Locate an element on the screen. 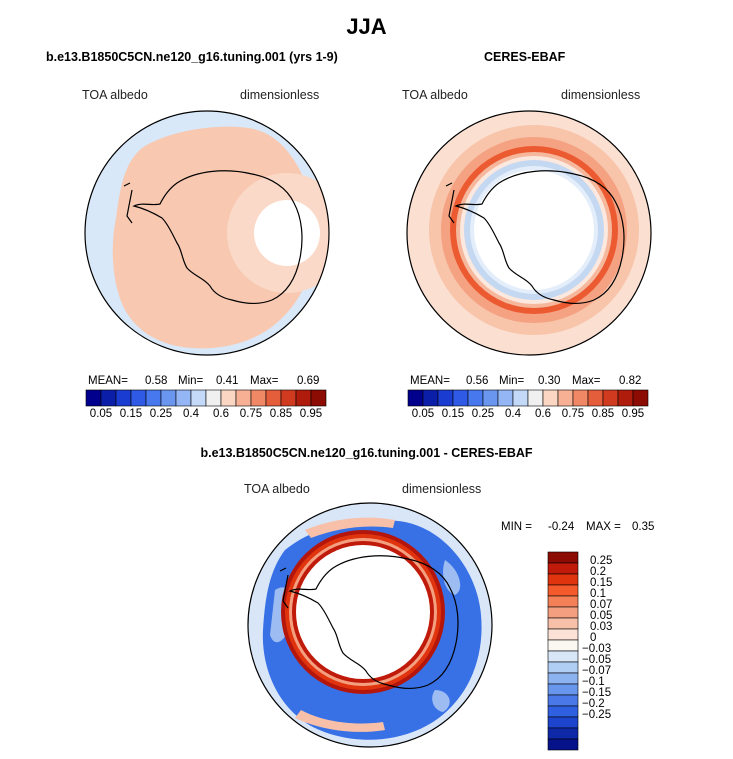 This screenshot has width=733, height=759. obs-pole-white is located at coordinates (534, 230).